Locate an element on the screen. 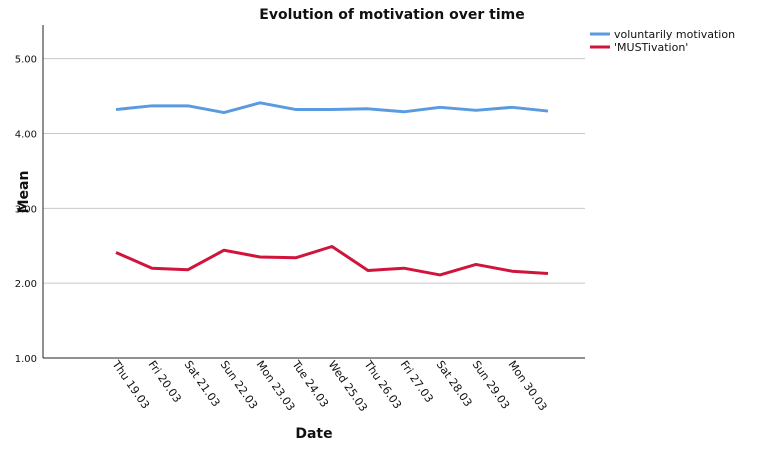 This screenshot has height=462, width=784. x-tick-label: Fri 27.03 is located at coordinates (417, 381).